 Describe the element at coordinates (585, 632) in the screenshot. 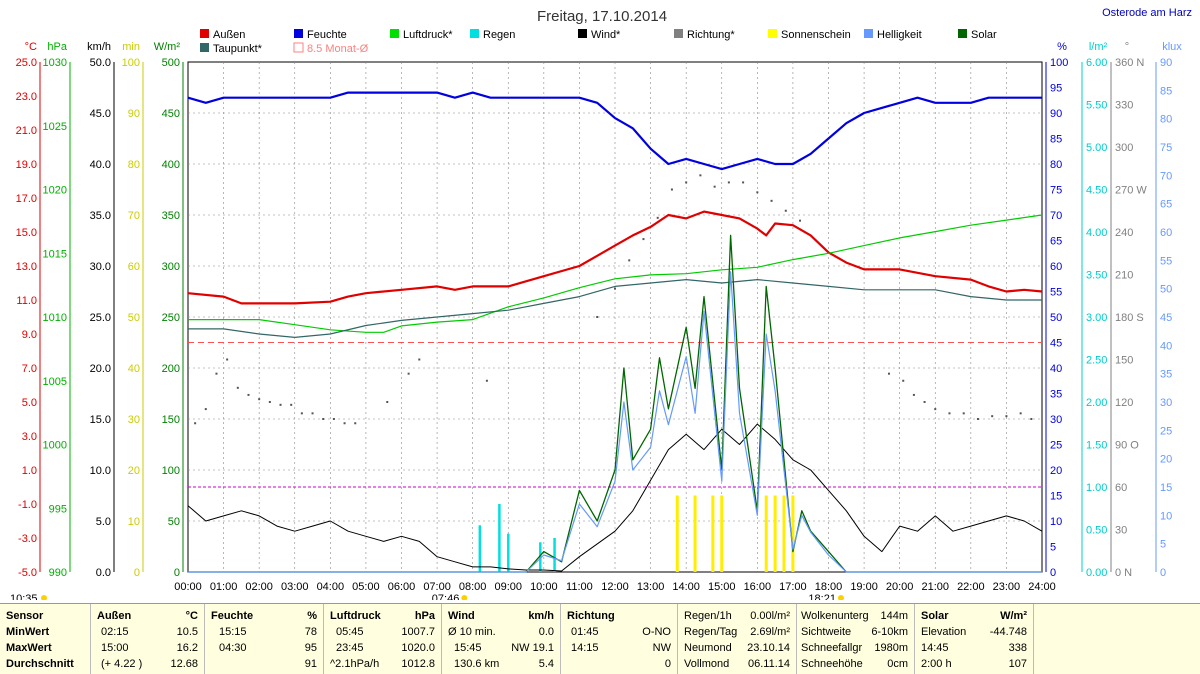

I see `richtung-min-time: 01:45` at that location.